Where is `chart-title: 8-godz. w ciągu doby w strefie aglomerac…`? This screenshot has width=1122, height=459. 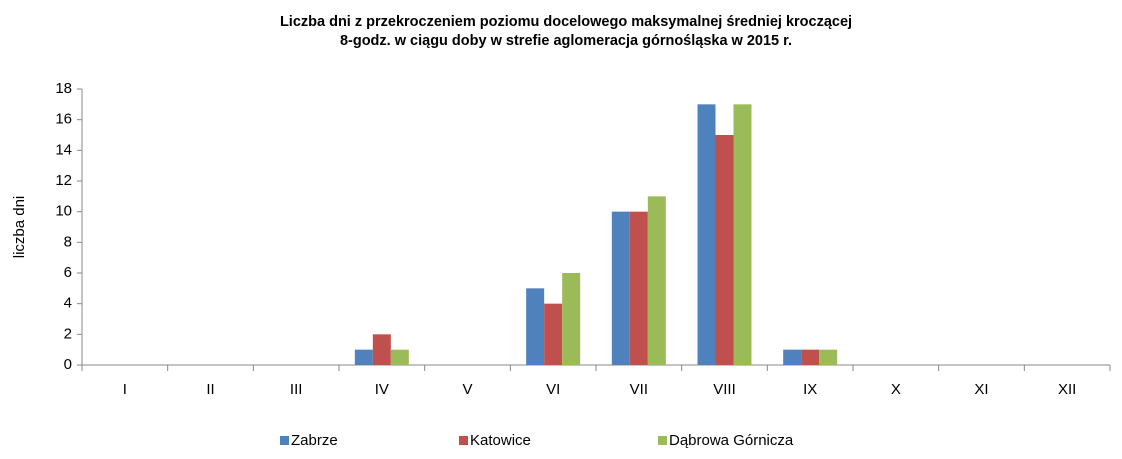
chart-title: 8-godz. w ciągu doby w strefie aglomerac… is located at coordinates (566, 41).